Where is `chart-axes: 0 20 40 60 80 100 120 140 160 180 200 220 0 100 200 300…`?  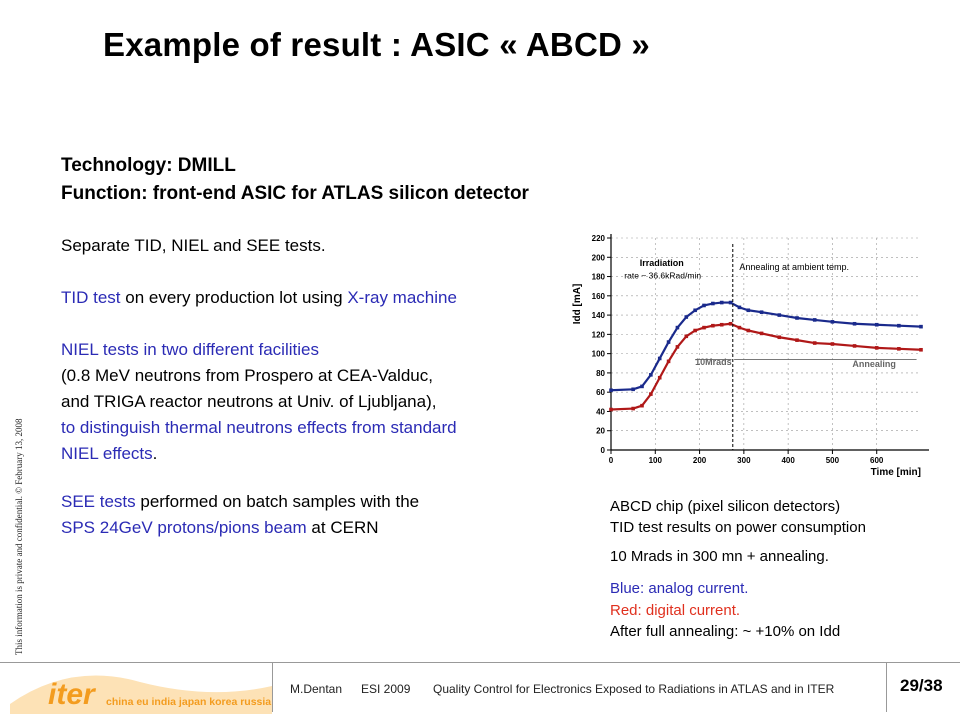 chart-axes: 0 20 40 60 80 100 120 140 160 180 200 220 0 100 200 300… is located at coordinates (750, 356).